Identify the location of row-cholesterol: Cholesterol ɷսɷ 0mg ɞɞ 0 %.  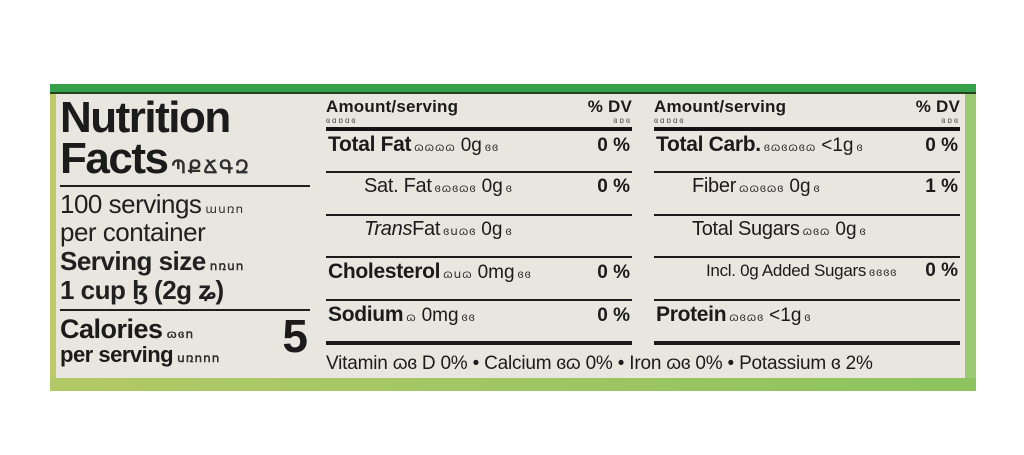
(479, 279).